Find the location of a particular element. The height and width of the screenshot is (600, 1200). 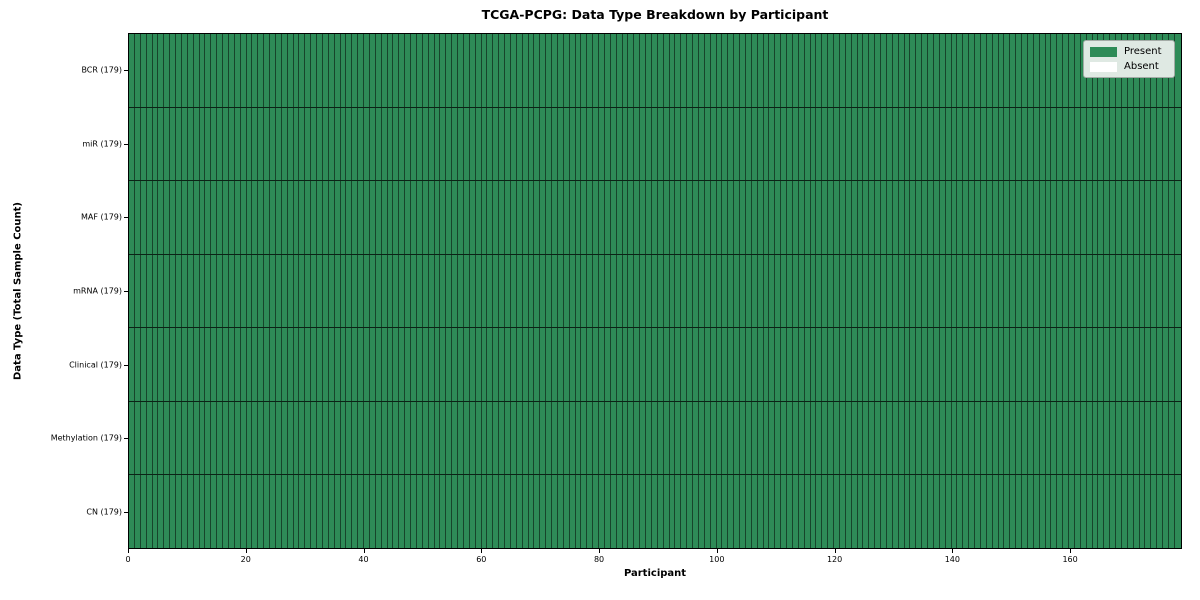

y-tick-label-clinical: Clinical (179) is located at coordinates (95, 365).